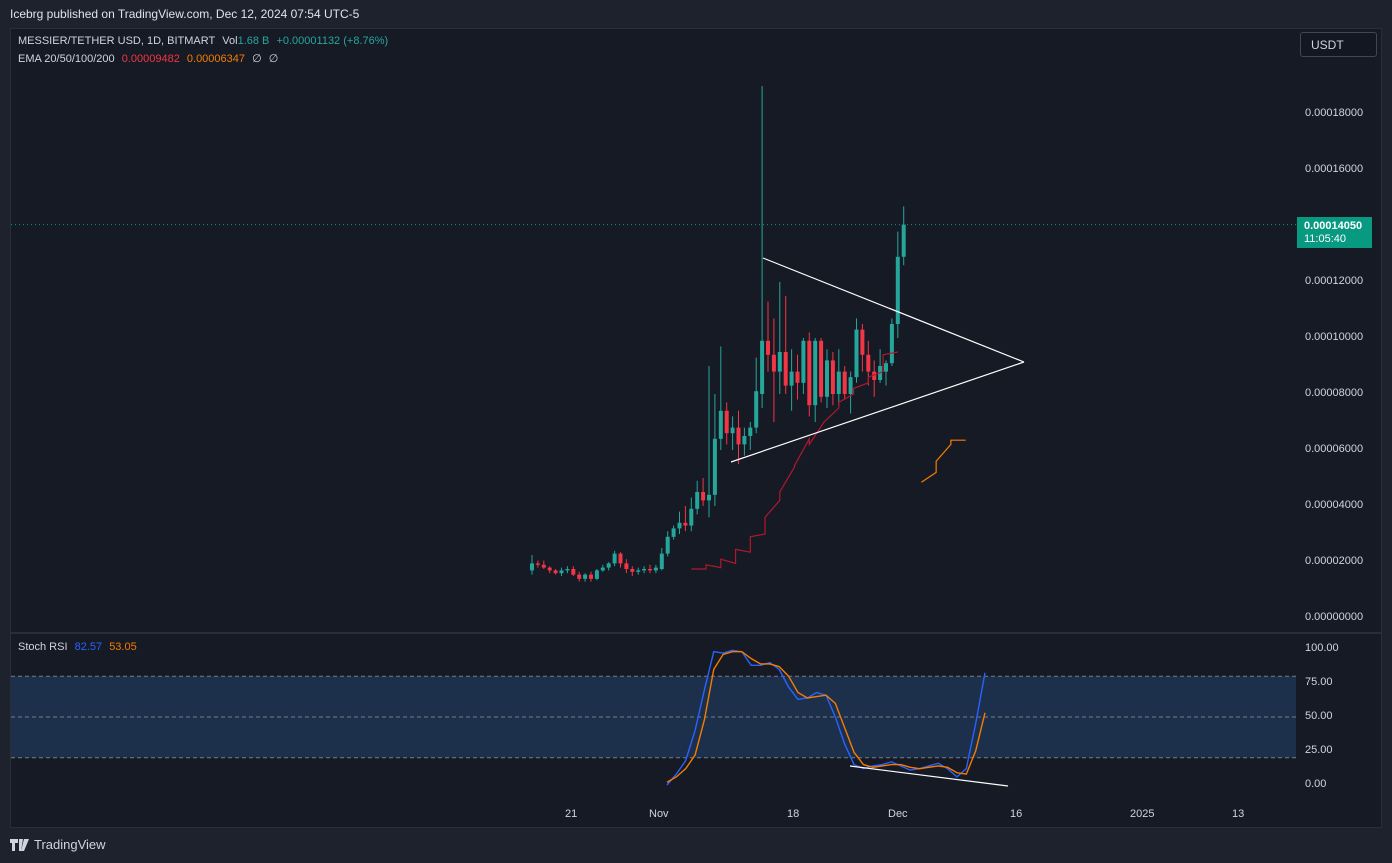 This screenshot has width=1392, height=863. What do you see at coordinates (1334, 393) in the screenshot?
I see `price-tick-label: 0.00008000` at bounding box center [1334, 393].